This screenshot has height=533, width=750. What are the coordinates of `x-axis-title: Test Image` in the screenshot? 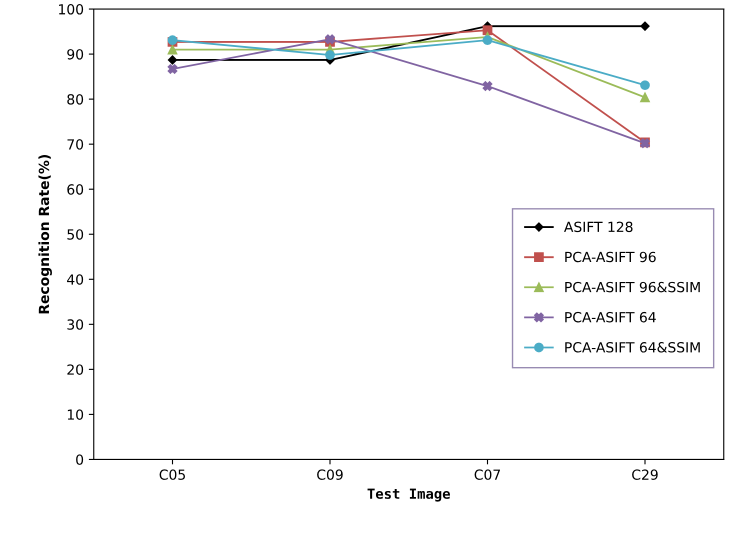 It's located at (409, 495).